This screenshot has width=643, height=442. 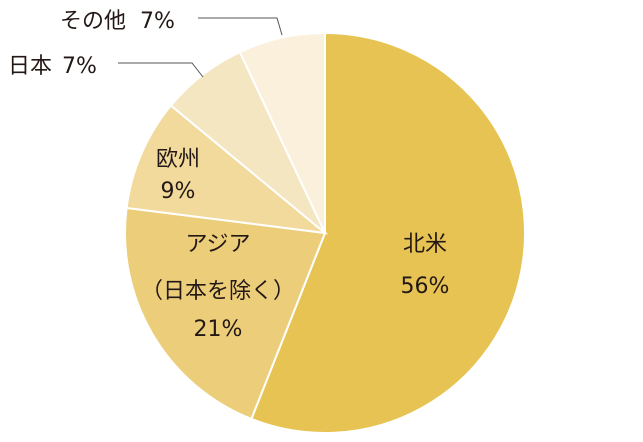 I want to click on slice-label: その他, so click(x=93, y=21).